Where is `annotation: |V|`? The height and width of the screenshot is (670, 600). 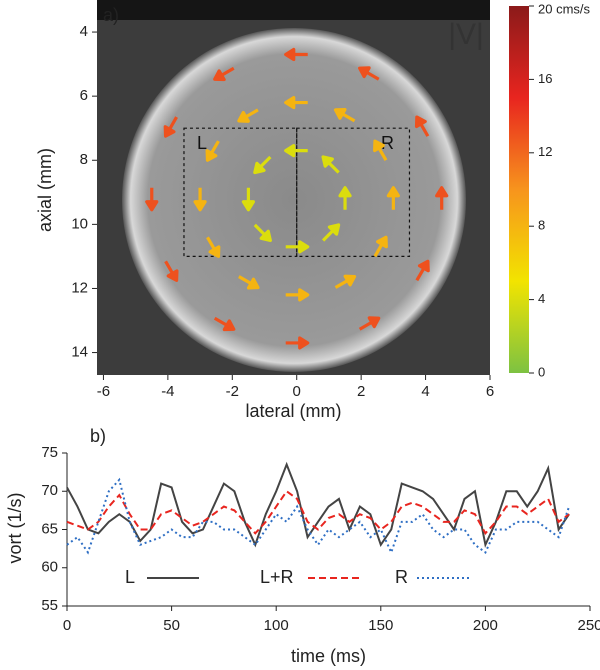 annotation: |V| is located at coordinates (466, 34).